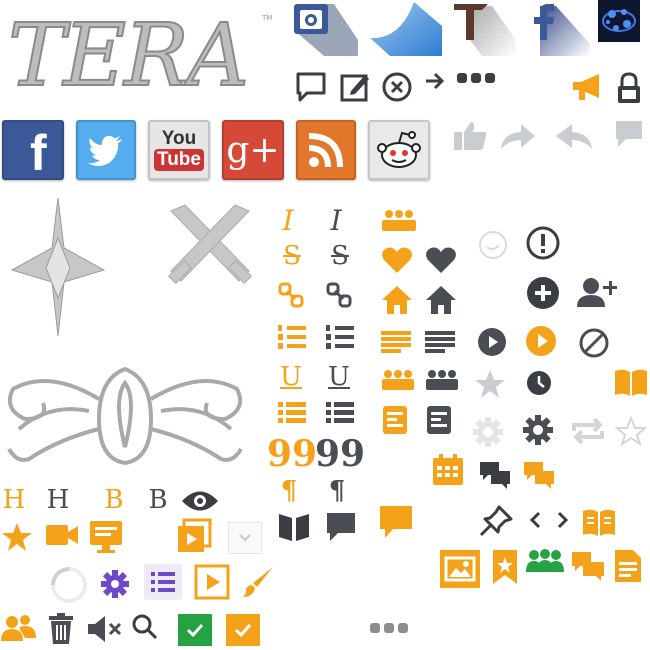 This screenshot has height=650, width=650. What do you see at coordinates (440, 342) in the screenshot?
I see `align-icon-dark` at bounding box center [440, 342].